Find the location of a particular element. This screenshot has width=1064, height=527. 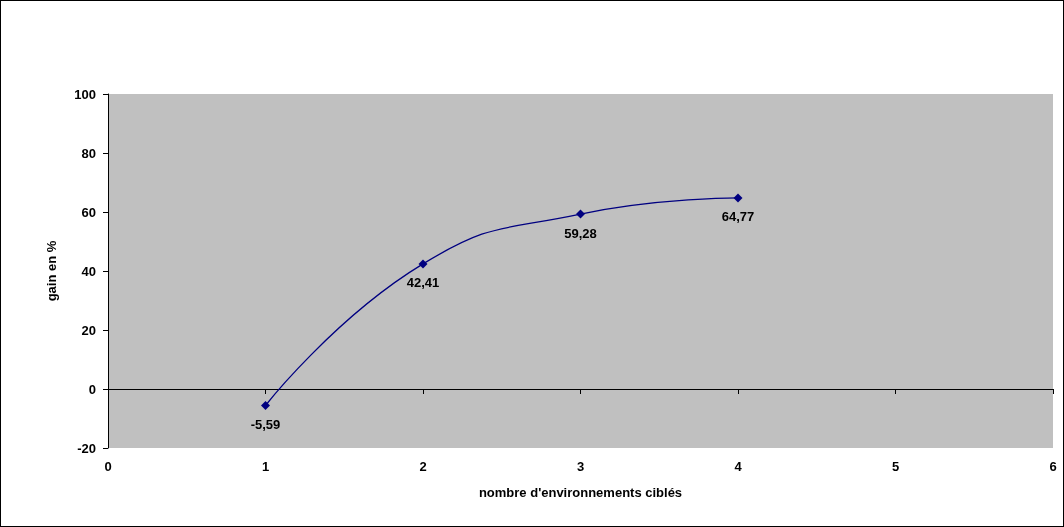

x-tick-label: 0 is located at coordinates (108, 466).